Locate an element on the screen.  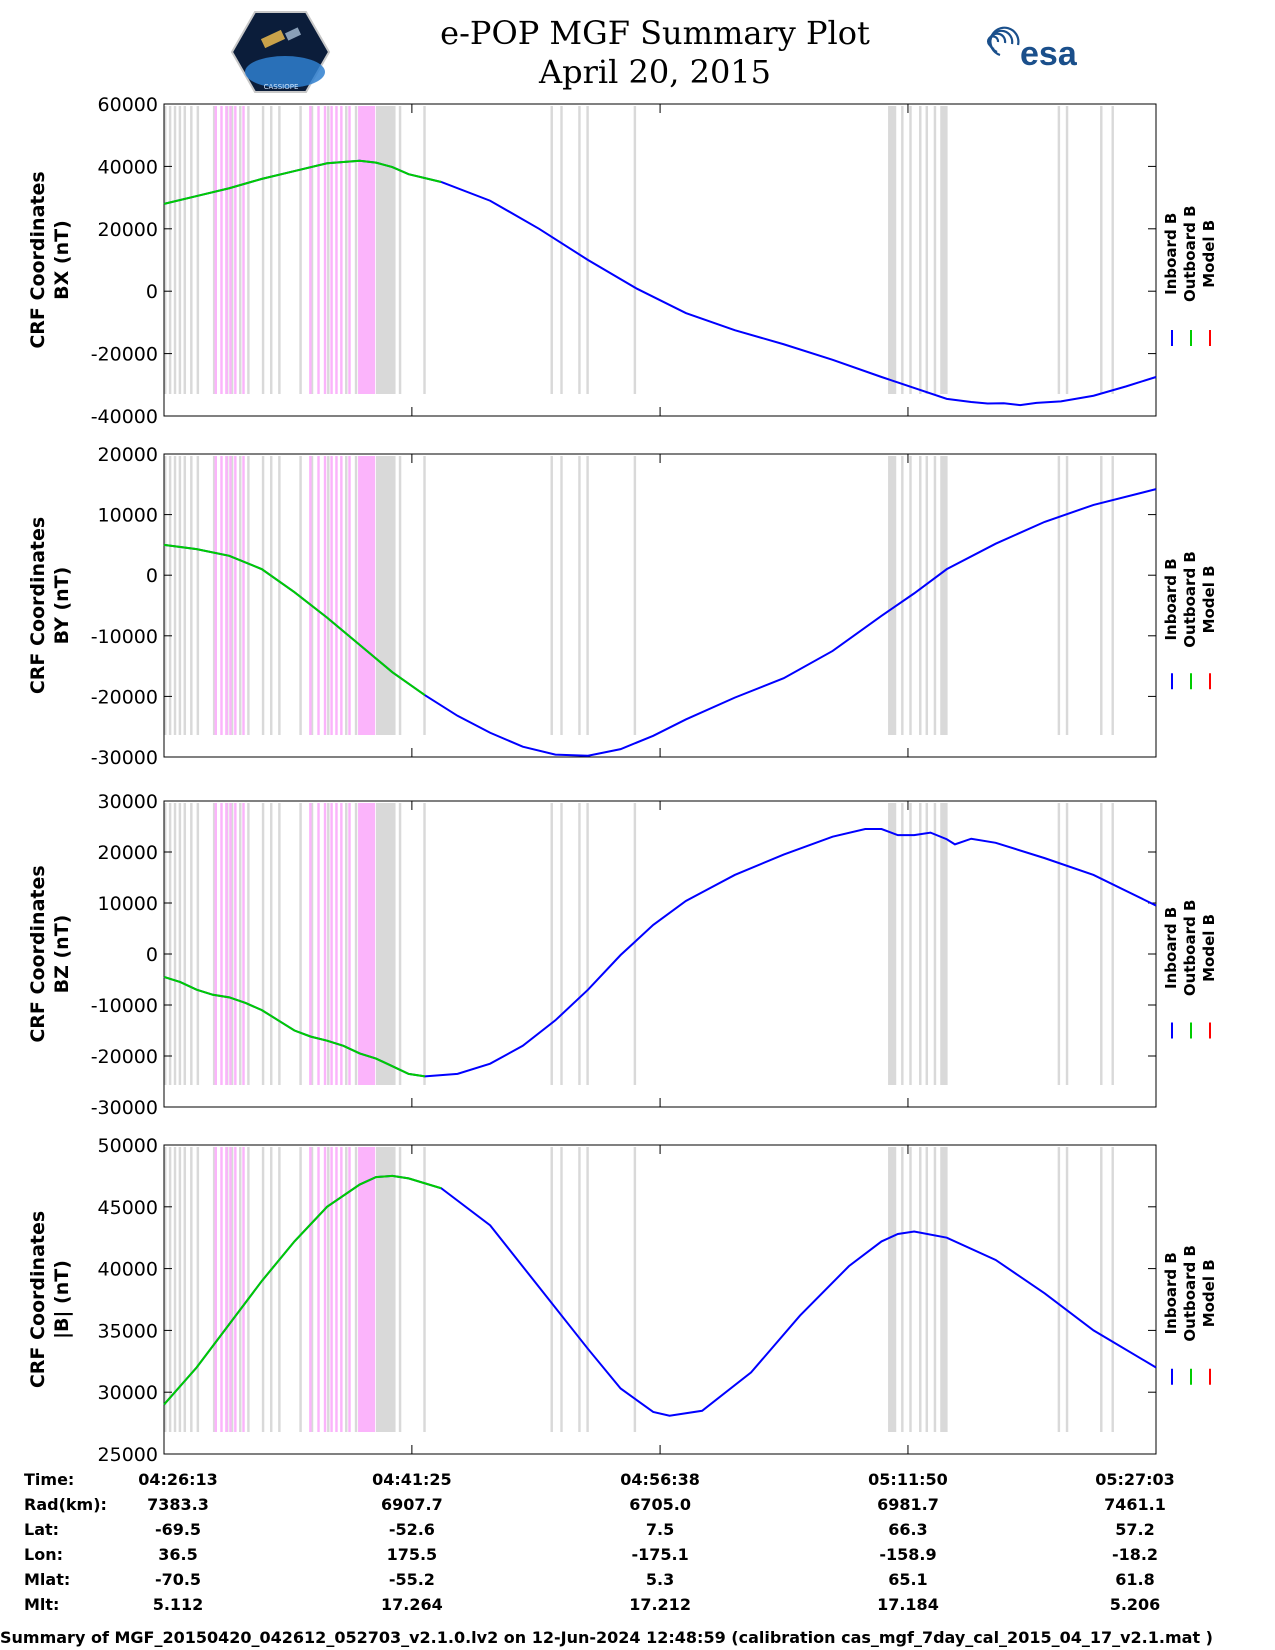
page-title: e-POP MGF Summary Plot is located at coordinates (655, 33).